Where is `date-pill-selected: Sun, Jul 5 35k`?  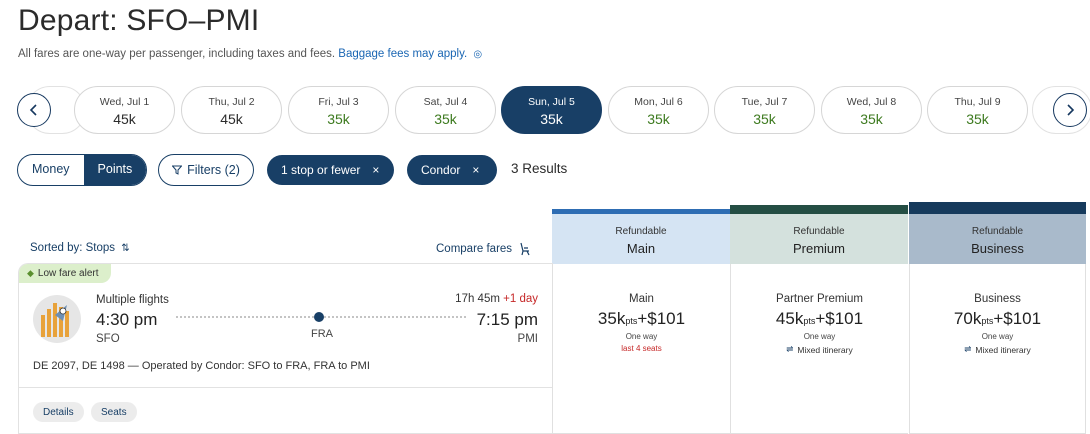
date-pill-selected: Sun, Jul 5 35k is located at coordinates (551, 110).